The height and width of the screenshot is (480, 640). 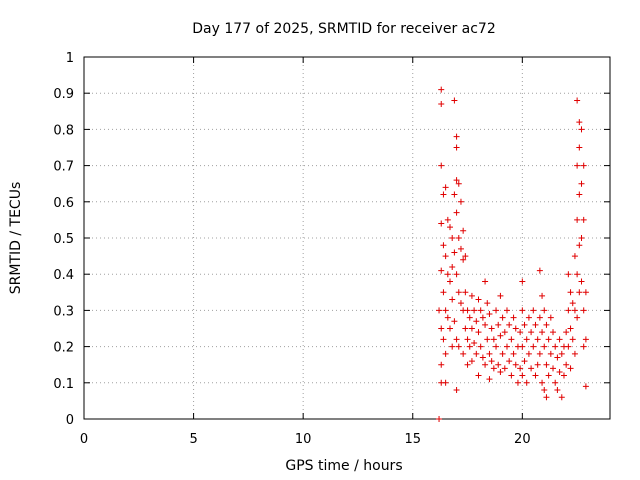 What do you see at coordinates (16, 238) in the screenshot?
I see `y-axis-label: SRMTID / TECUs` at bounding box center [16, 238].